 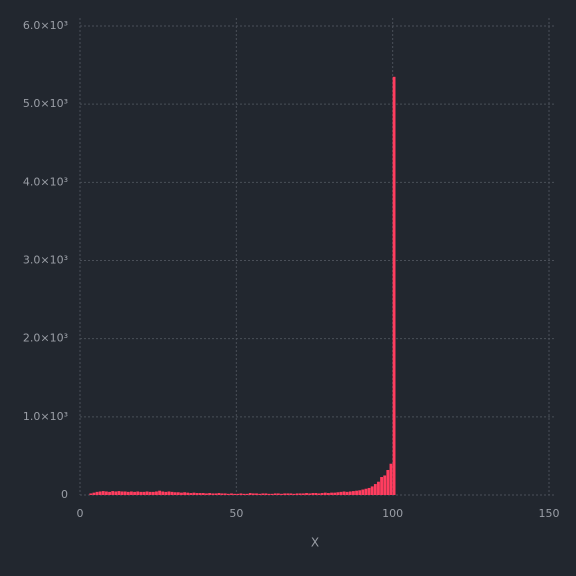 I want to click on y-tick-label: 3.0×10³, so click(x=45, y=260).